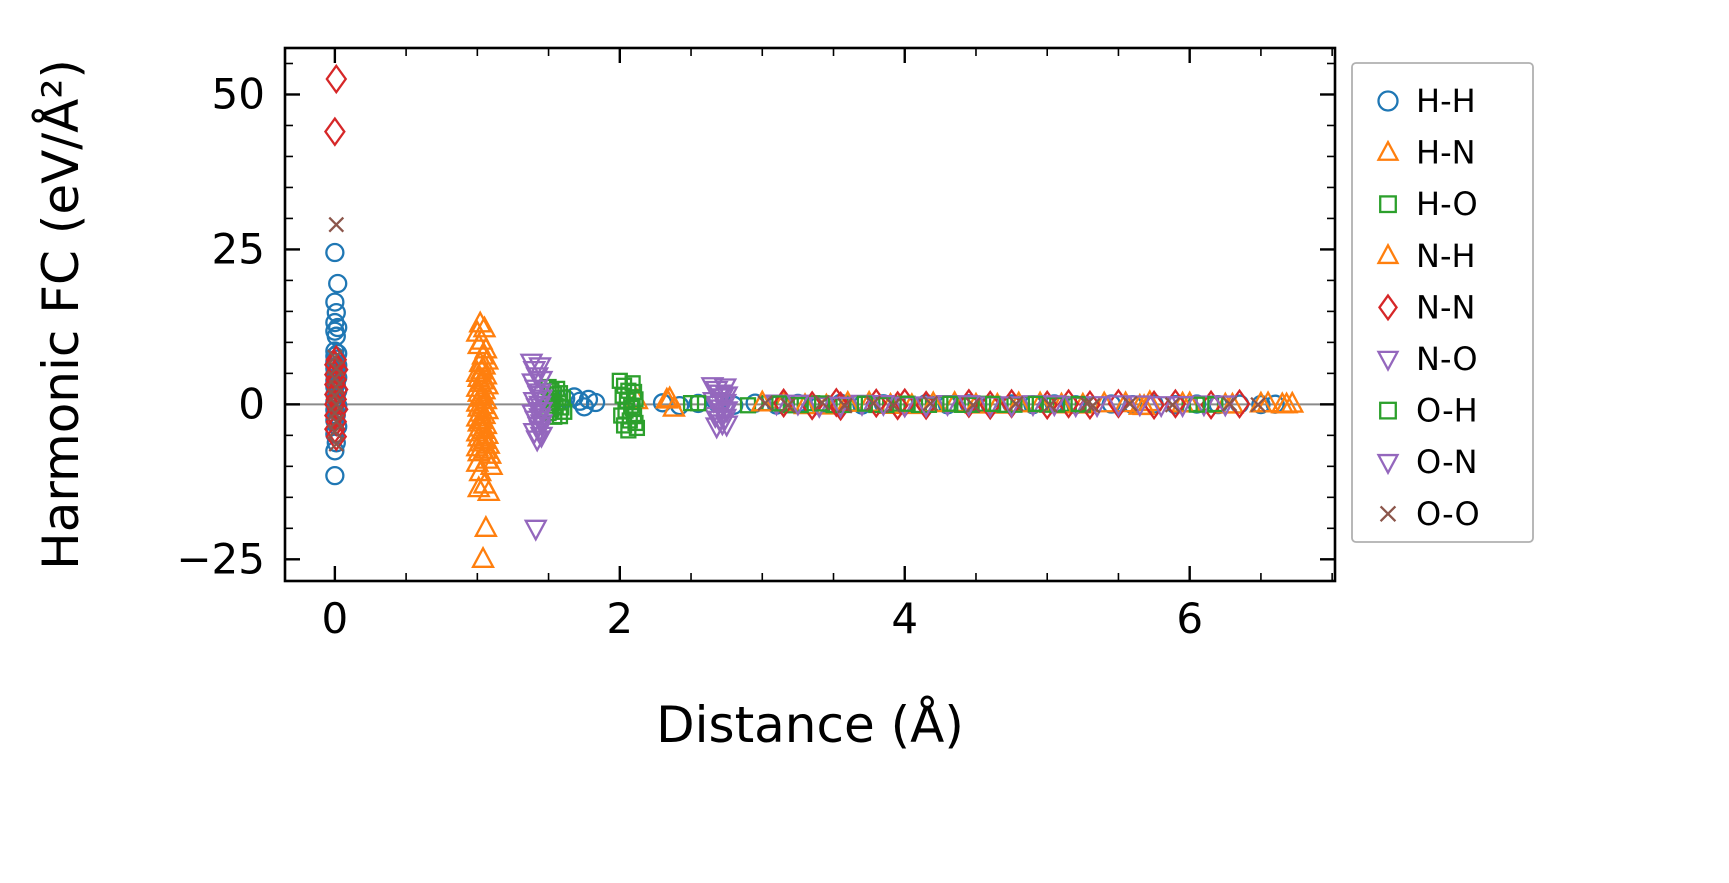 Image resolution: width=1729 pixels, height=883 pixels. I want to click on legend-box, so click(1442, 302).